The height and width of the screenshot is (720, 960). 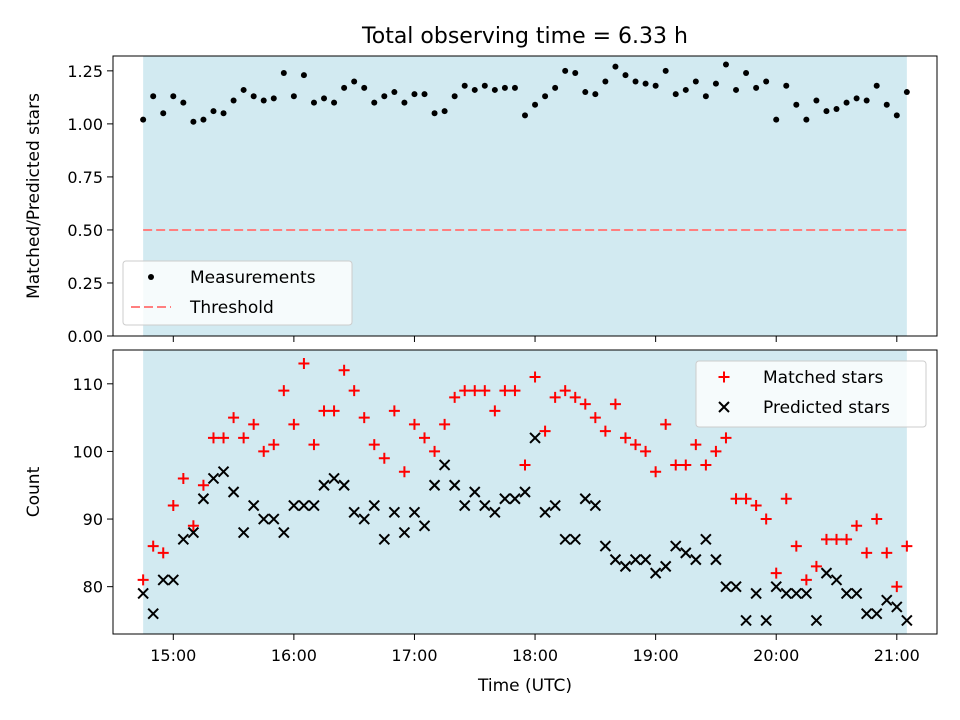 What do you see at coordinates (93, 587) in the screenshot?
I see `y-tick-label: 80` at bounding box center [93, 587].